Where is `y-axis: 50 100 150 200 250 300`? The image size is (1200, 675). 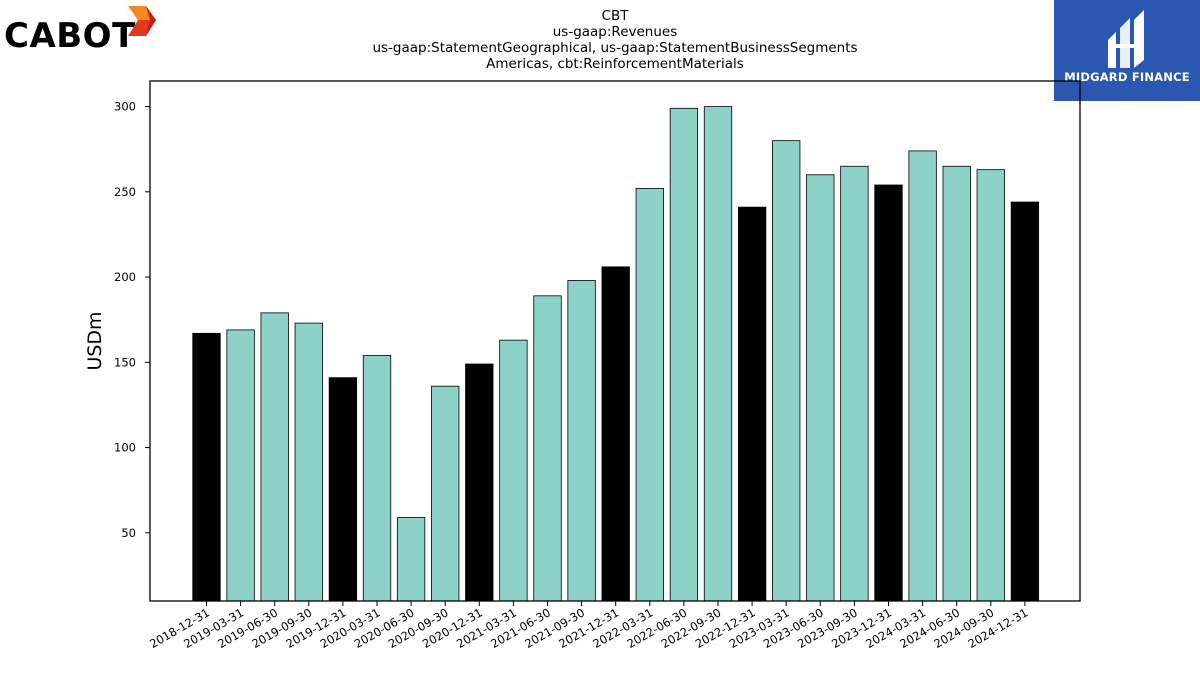 y-axis: 50 100 150 200 250 300 is located at coordinates (132, 320).